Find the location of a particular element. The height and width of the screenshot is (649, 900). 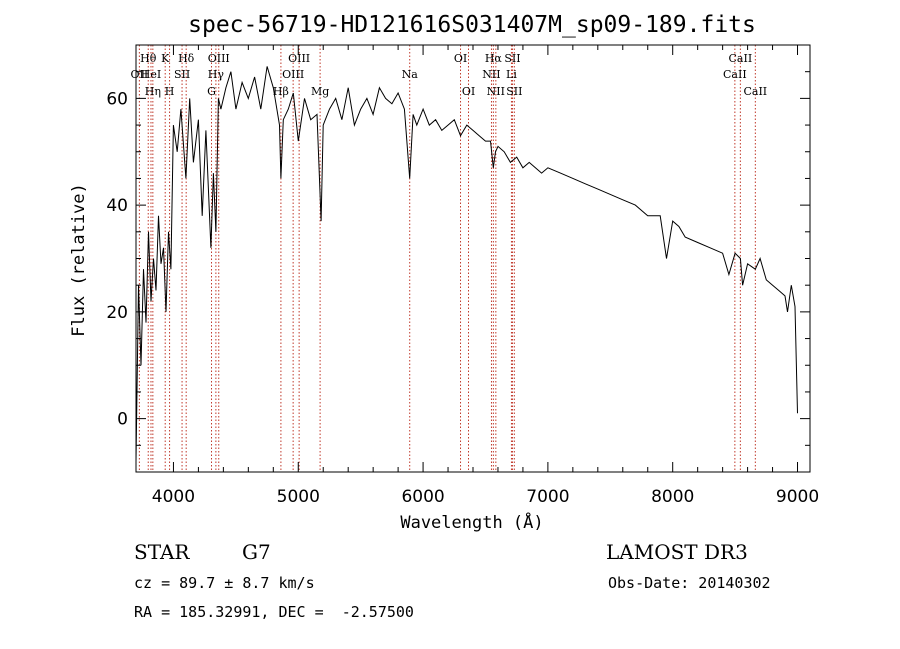

y-tick-label: 20 is located at coordinates (117, 313).